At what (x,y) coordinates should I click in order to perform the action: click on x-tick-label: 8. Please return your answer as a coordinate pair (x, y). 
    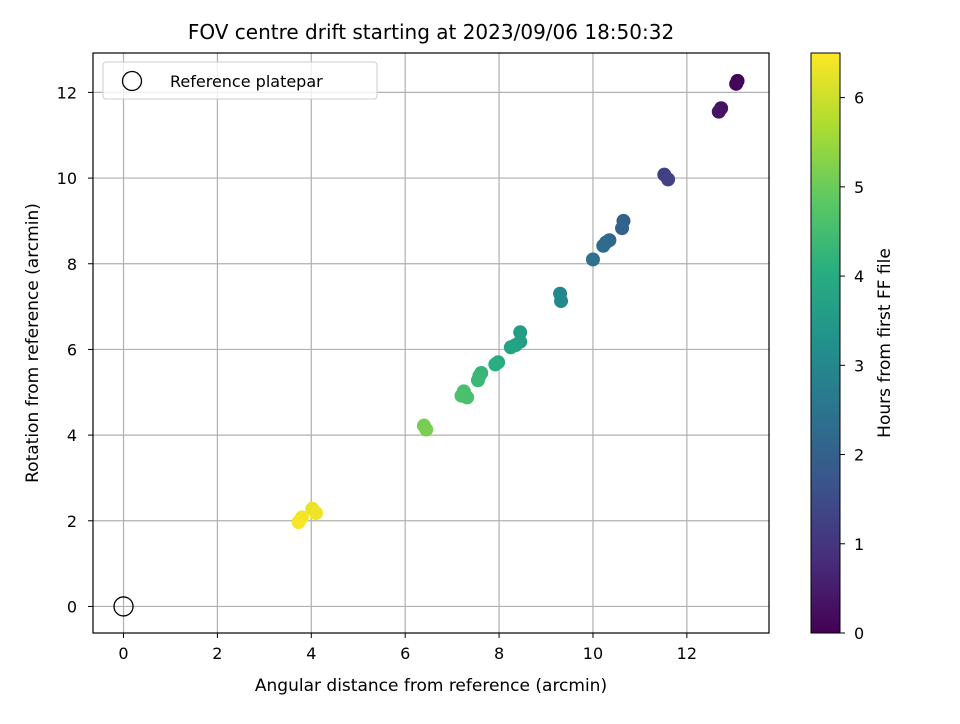
    Looking at the image, I should click on (499, 653).